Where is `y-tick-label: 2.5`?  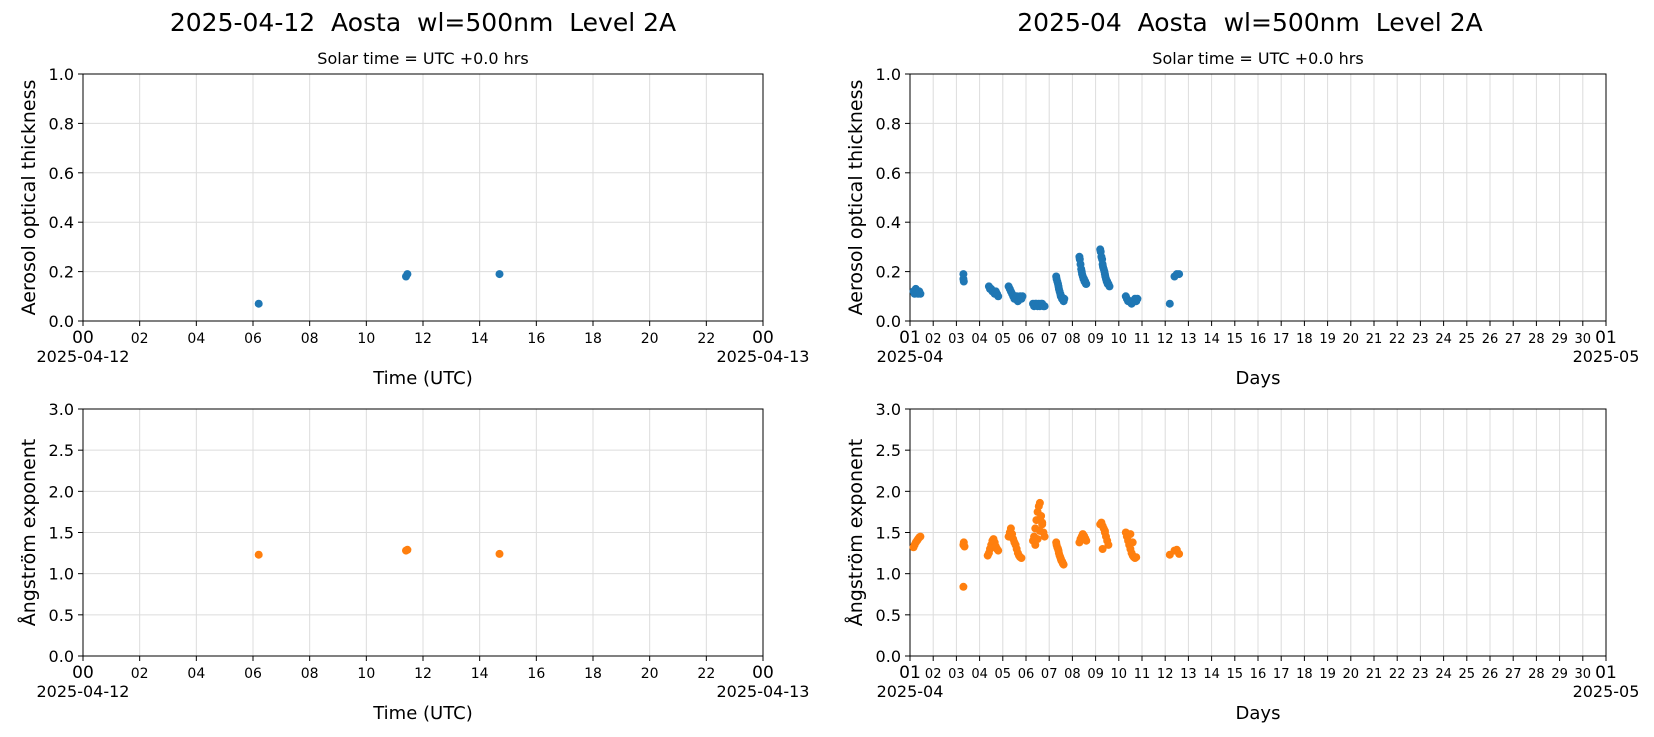 y-tick-label: 2.5 is located at coordinates (61, 450).